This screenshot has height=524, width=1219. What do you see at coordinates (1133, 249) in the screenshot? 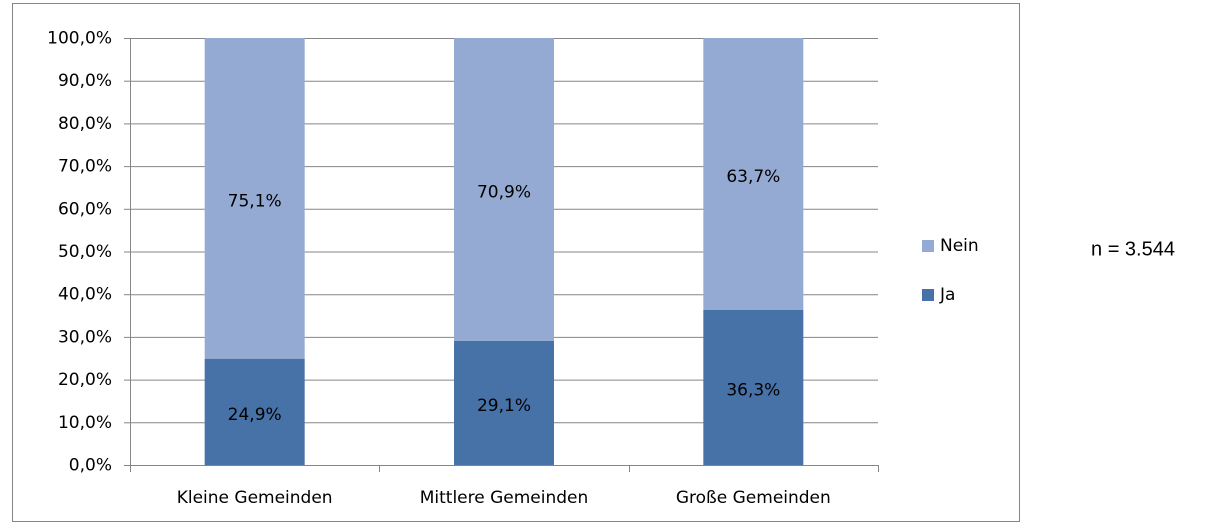
I see `annotation: n = 3.544` at bounding box center [1133, 249].